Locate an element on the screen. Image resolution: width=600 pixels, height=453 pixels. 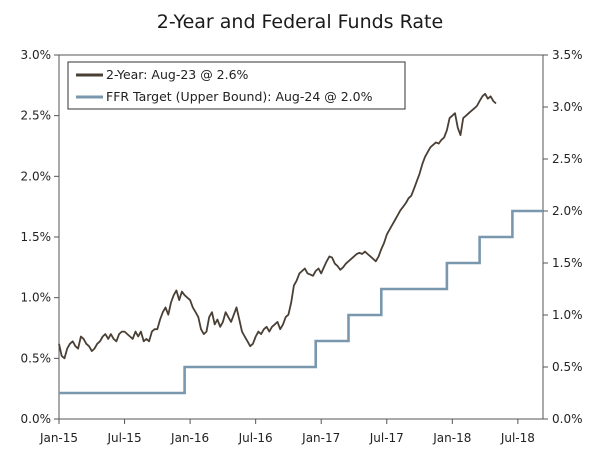
legend-label-2-year: 2-Year: Aug-23 @ 2.6% is located at coordinates (177, 74).